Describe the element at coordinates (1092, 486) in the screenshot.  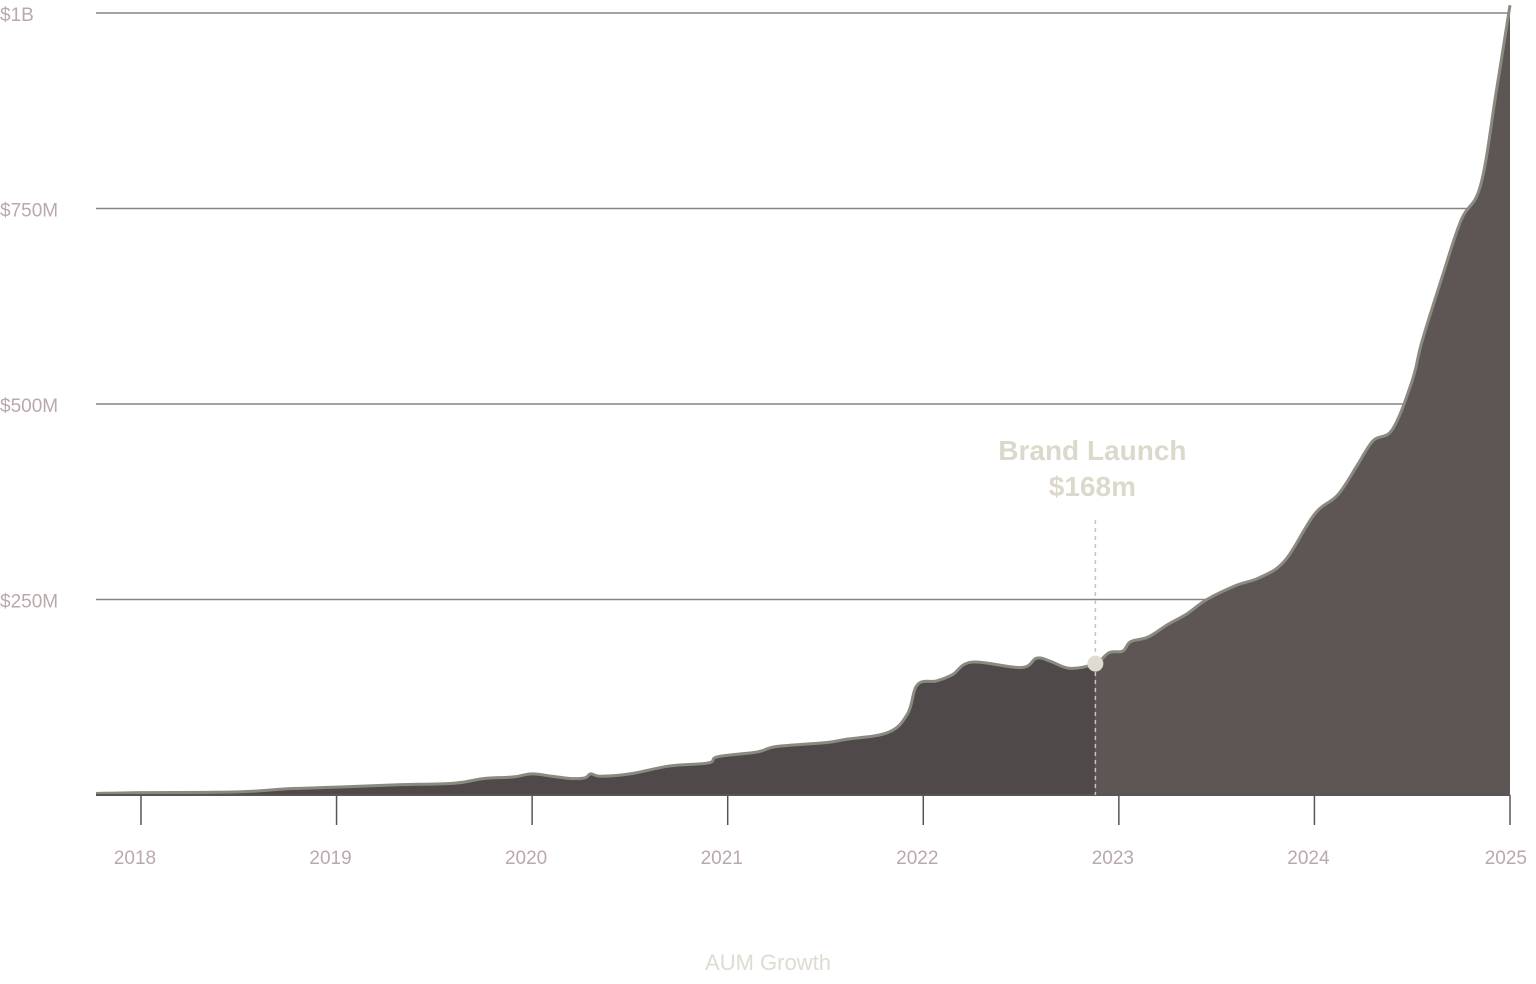
I see `annotation-value: $168m` at that location.